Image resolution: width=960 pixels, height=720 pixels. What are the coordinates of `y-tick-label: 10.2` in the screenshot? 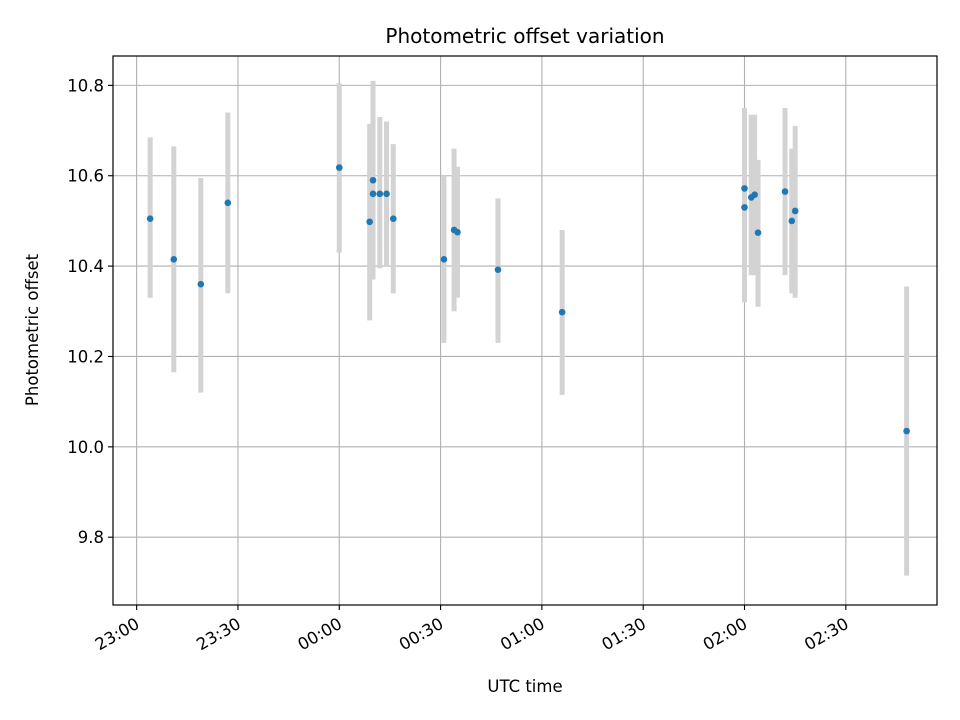 It's located at (85, 356).